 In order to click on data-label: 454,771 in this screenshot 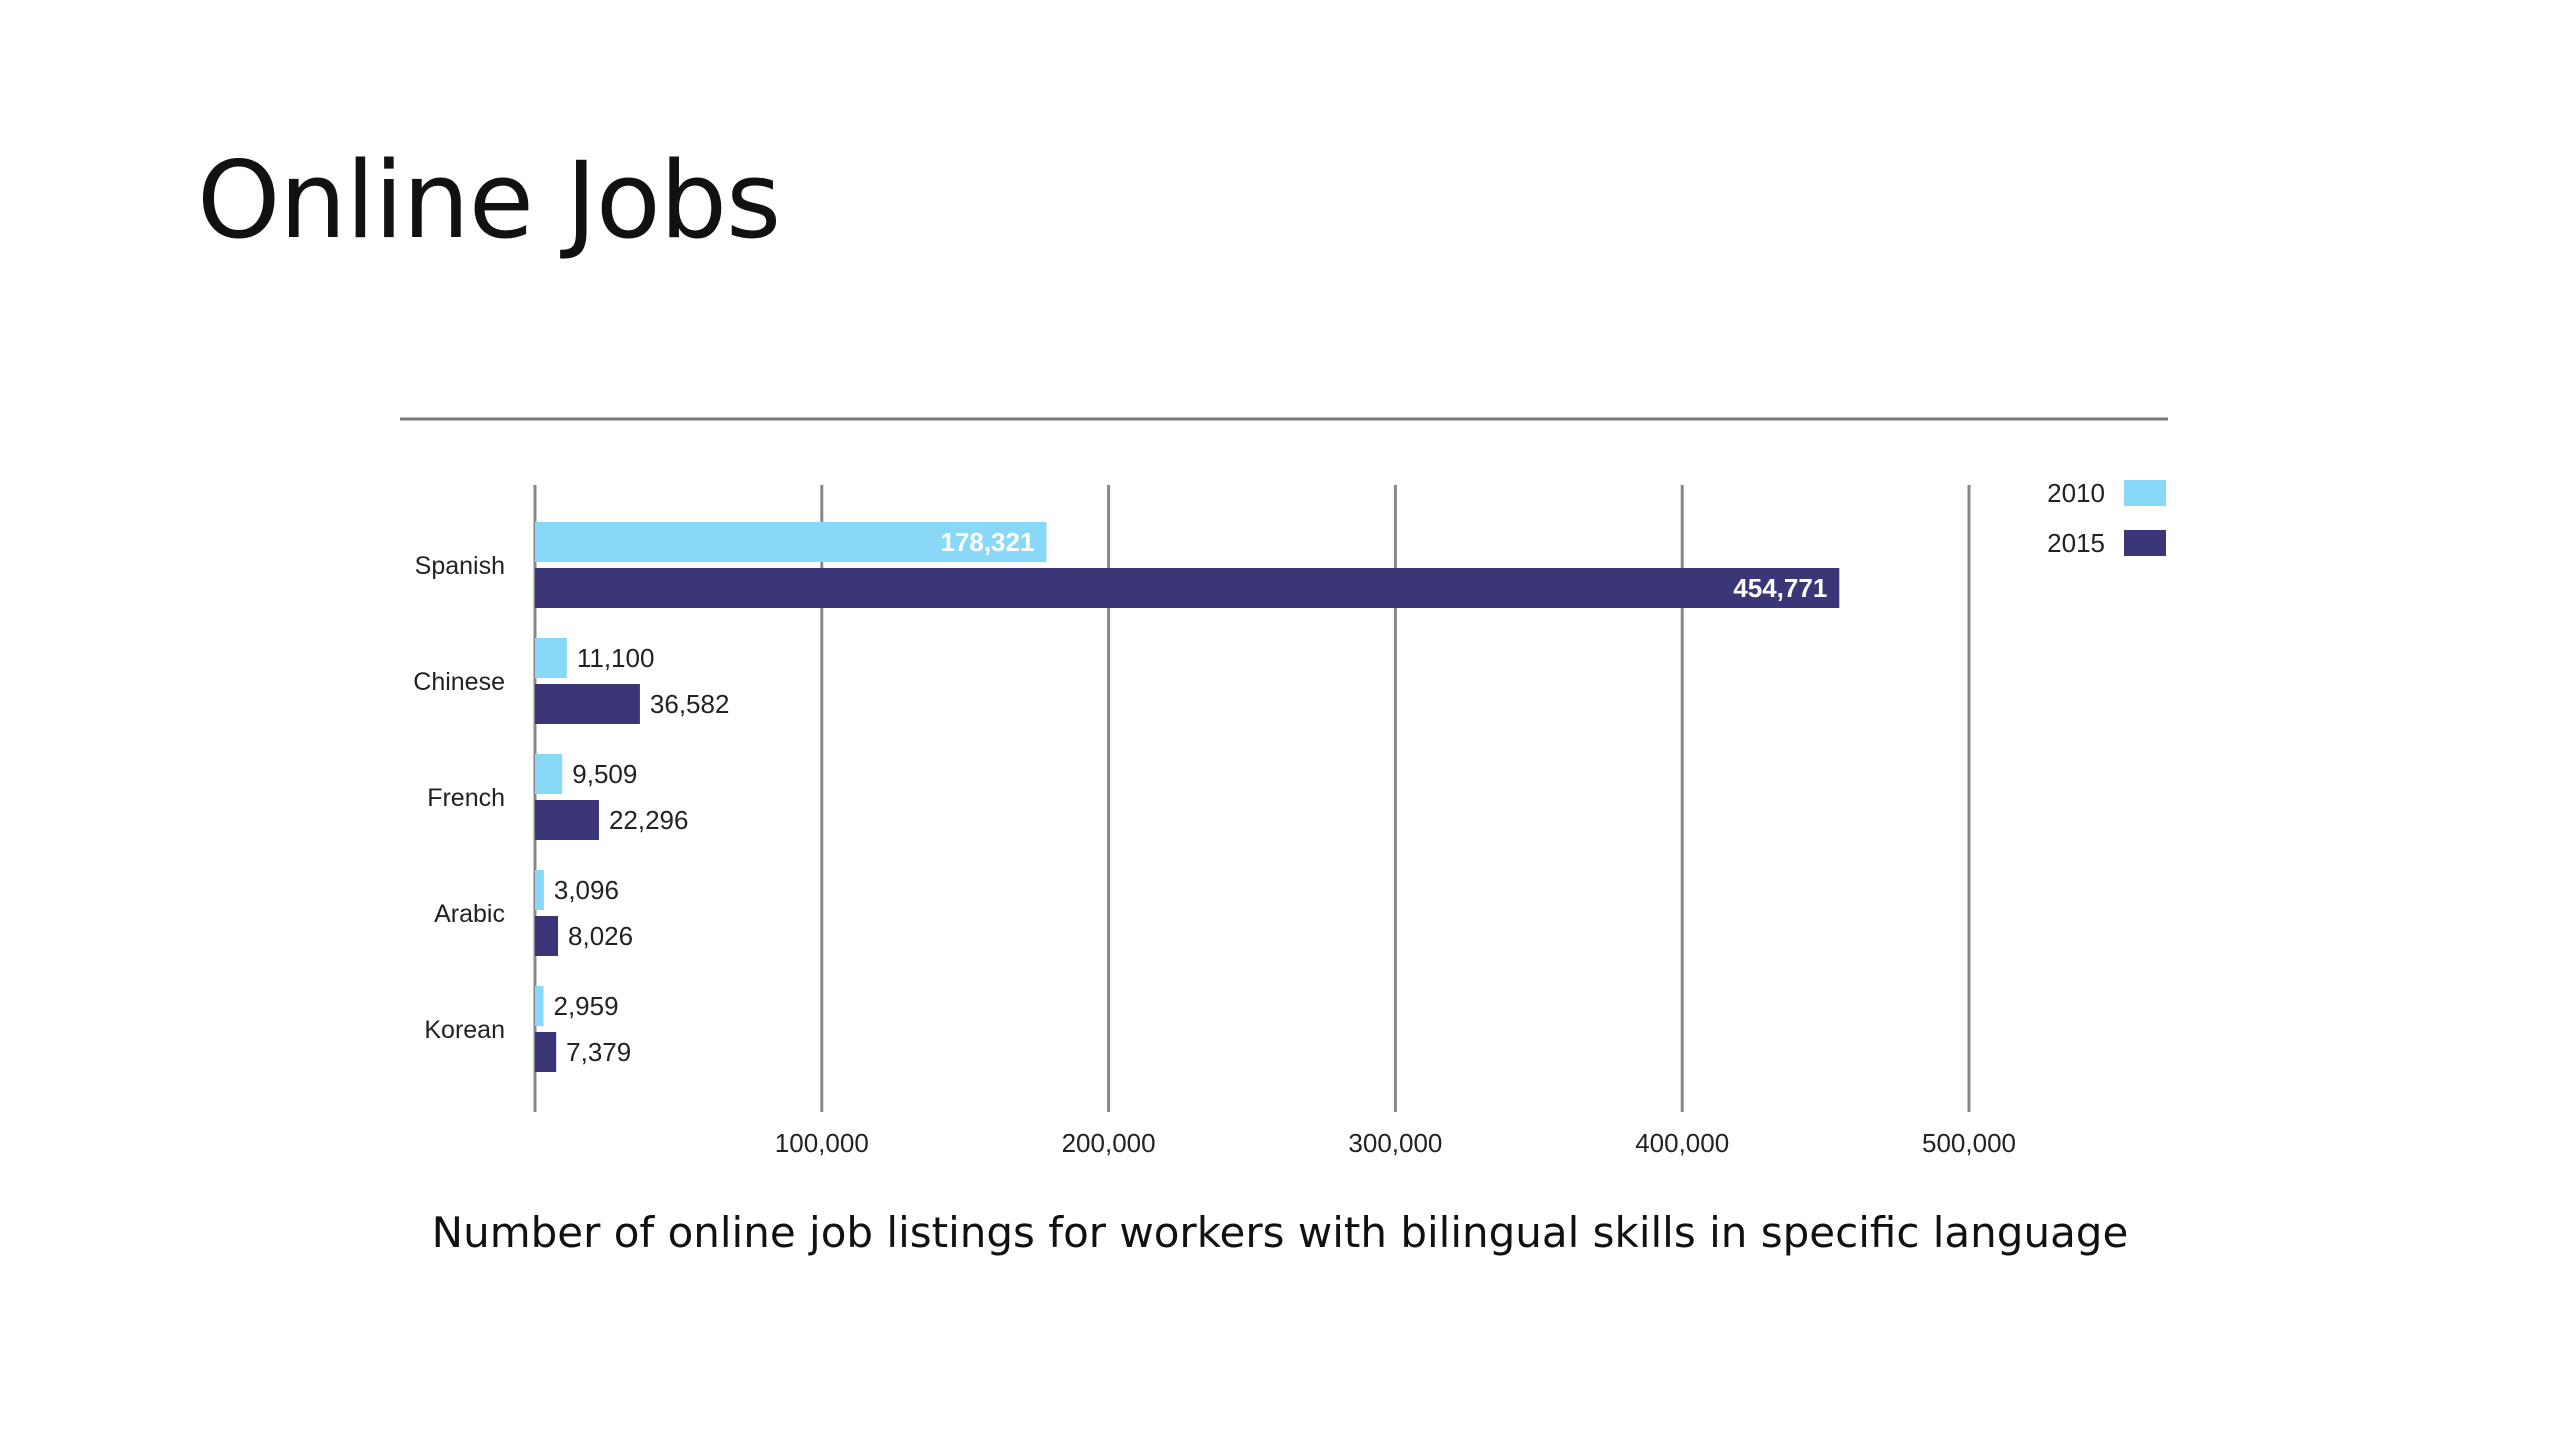, I will do `click(1780, 588)`.